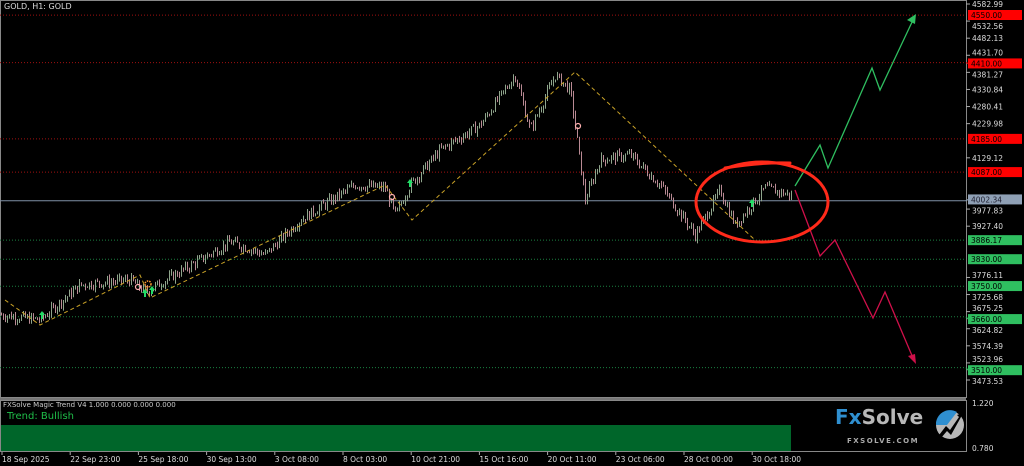 The width and height of the screenshot is (1024, 466). Describe the element at coordinates (987, 275) in the screenshot. I see `price-tick-label: 3776.11` at that location.